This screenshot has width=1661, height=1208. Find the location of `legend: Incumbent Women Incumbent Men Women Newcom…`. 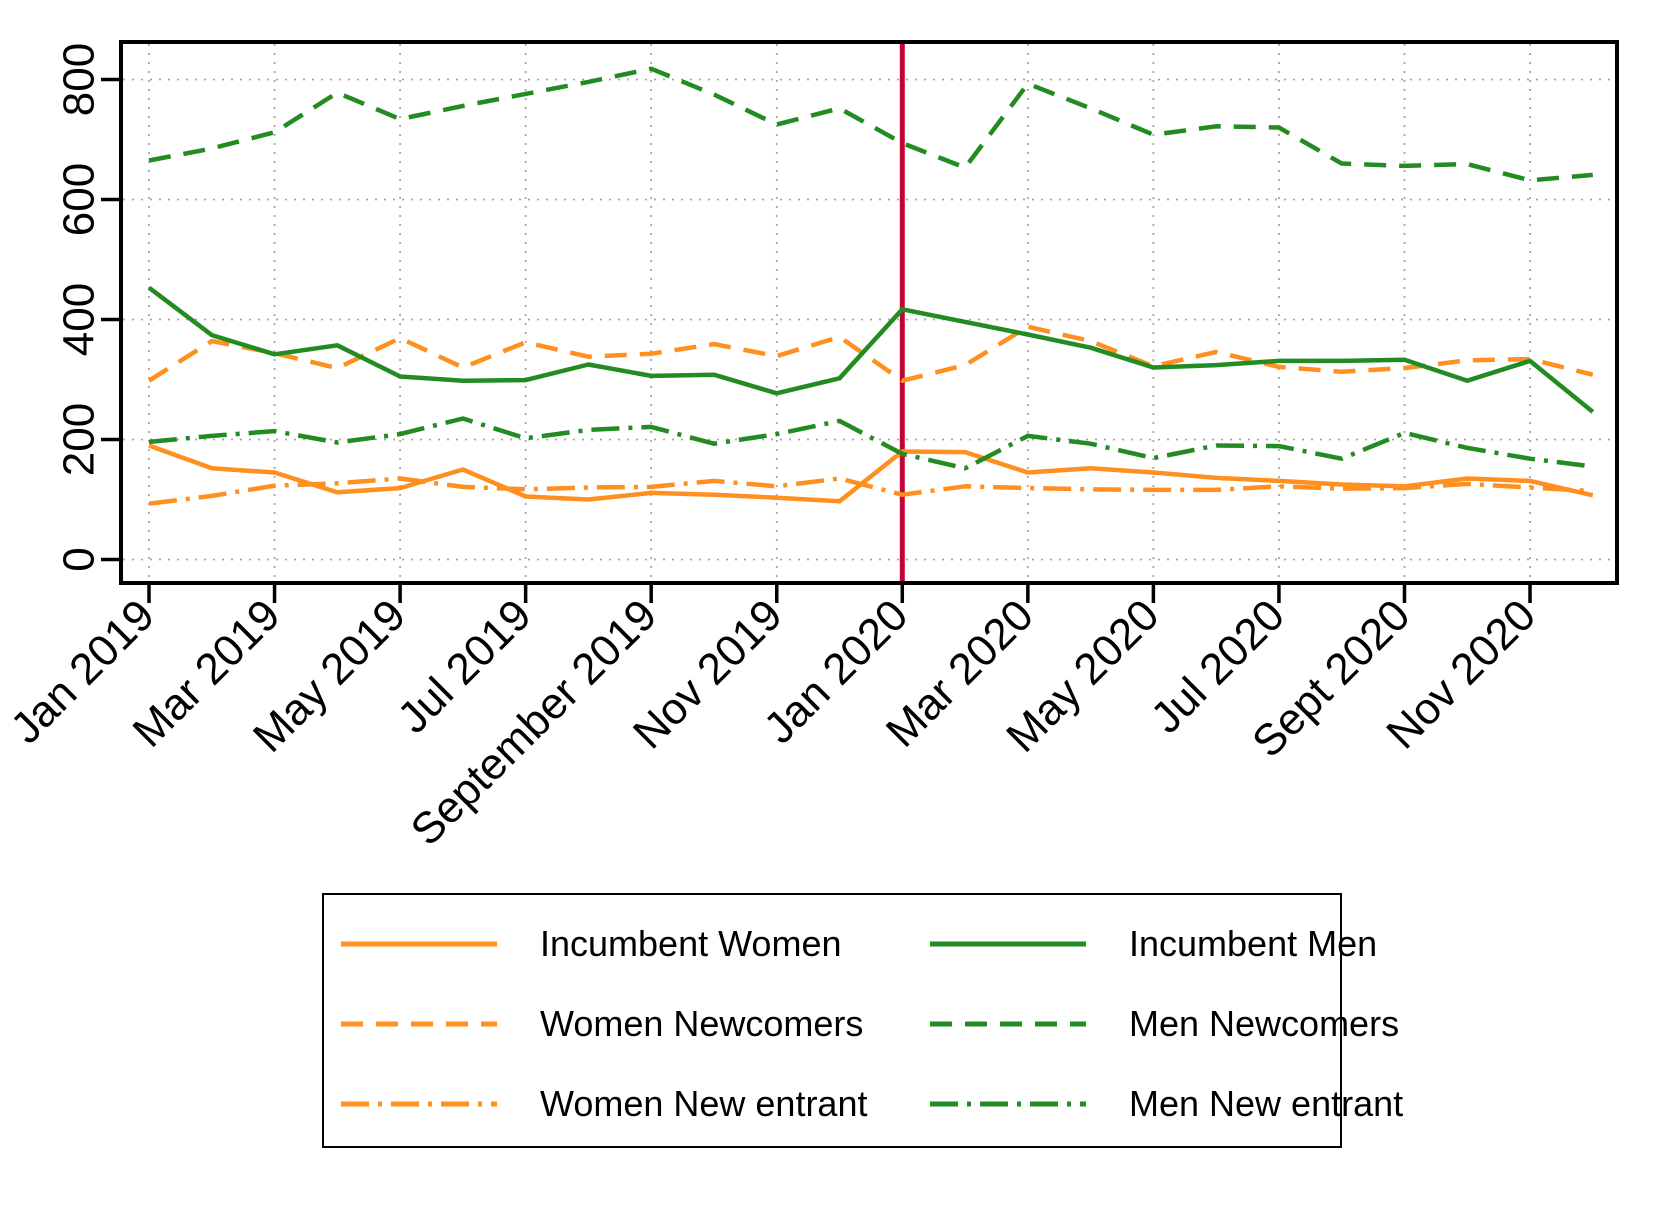

legend: Incumbent Women Incumbent Men Women Newcom… is located at coordinates (862, 1020).